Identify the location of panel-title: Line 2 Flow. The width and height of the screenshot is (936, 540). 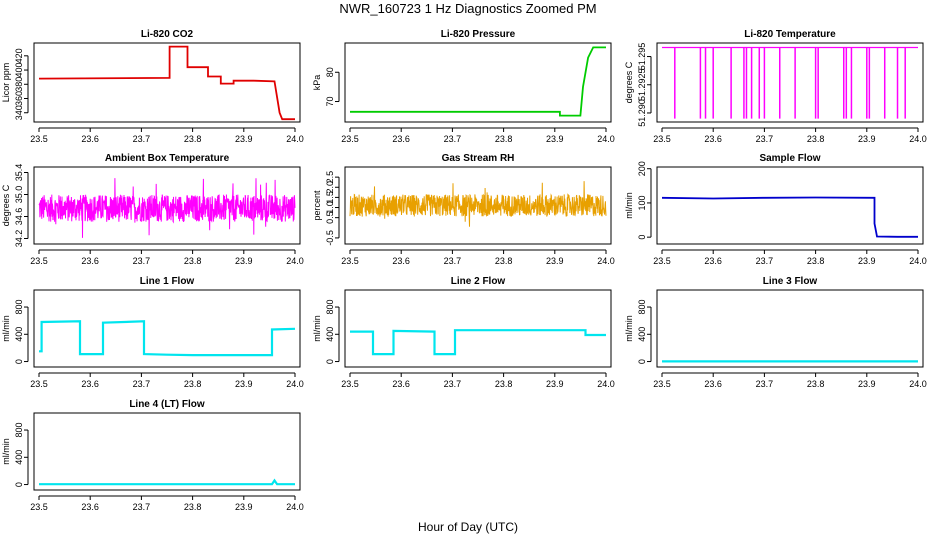
(478, 281).